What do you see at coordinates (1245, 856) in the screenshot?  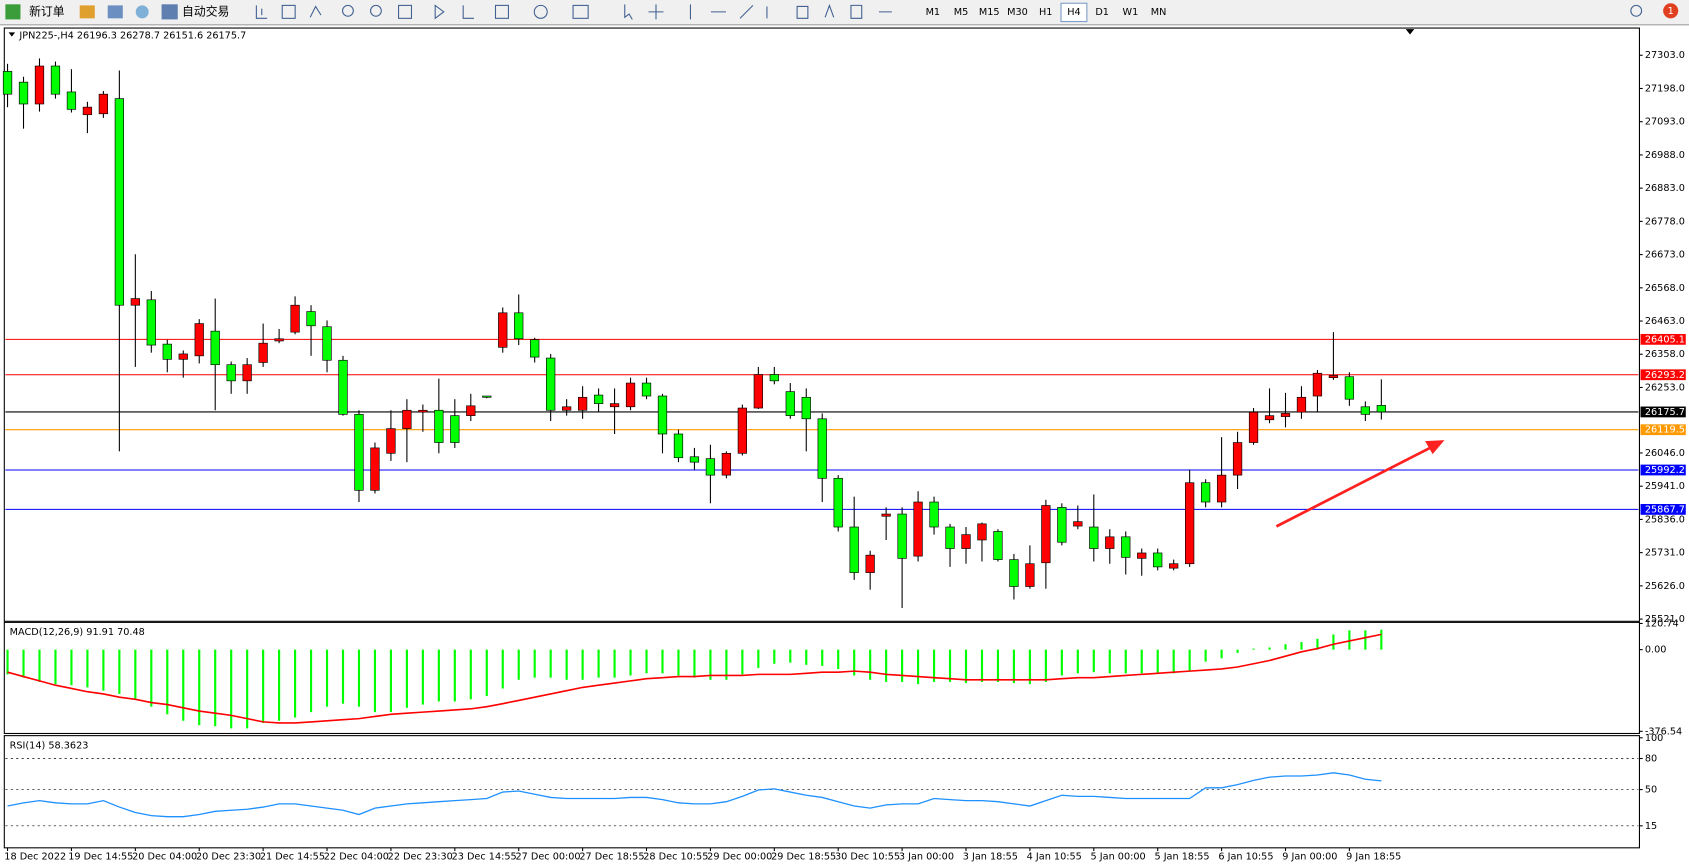 I see `x-tick-label: 6 Jan 10:55` at bounding box center [1245, 856].